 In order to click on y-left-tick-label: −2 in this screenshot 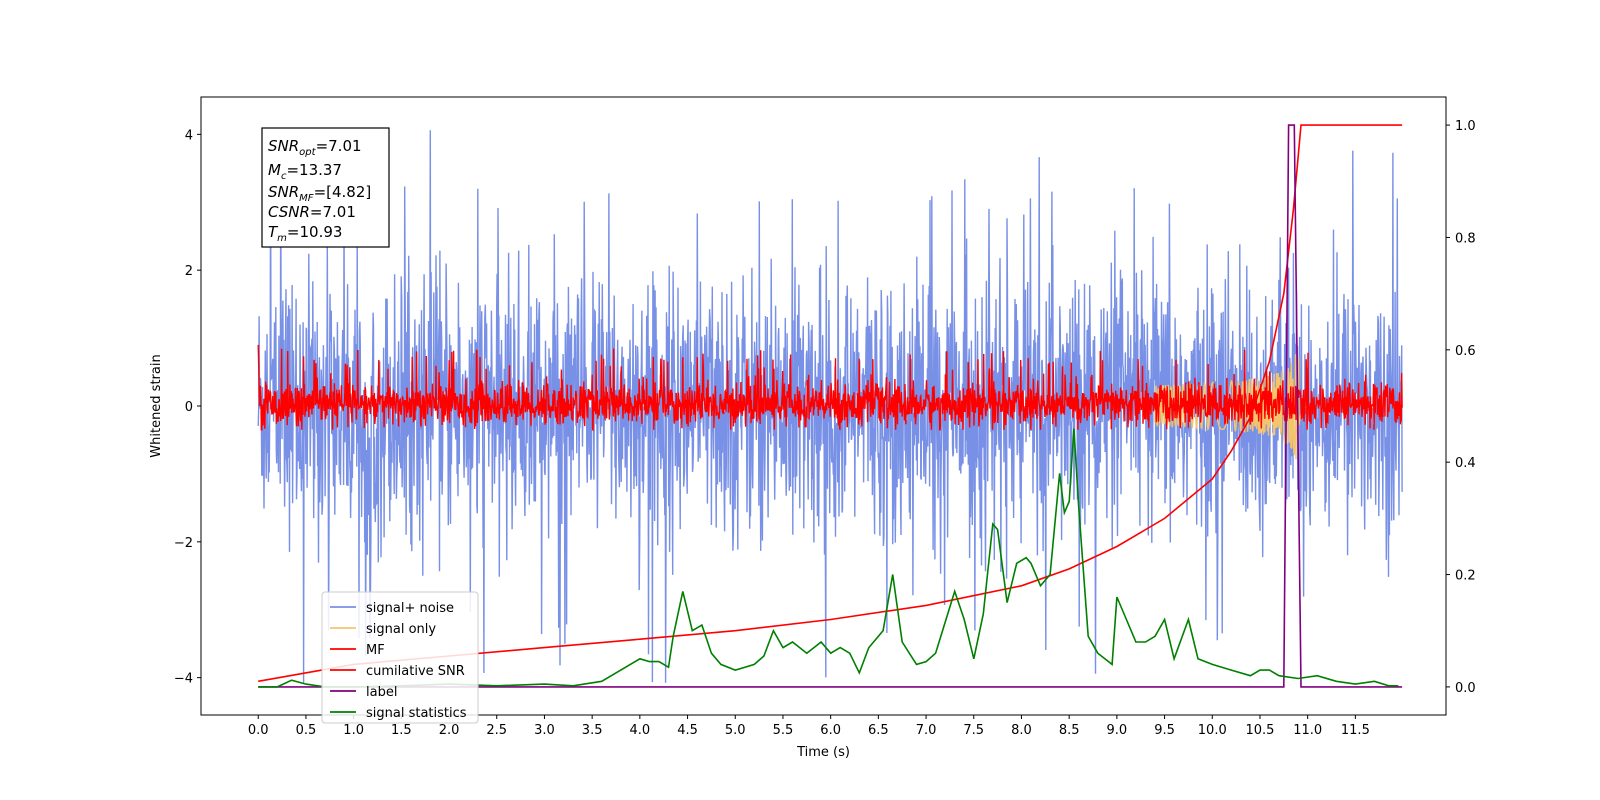, I will do `click(183, 543)`.